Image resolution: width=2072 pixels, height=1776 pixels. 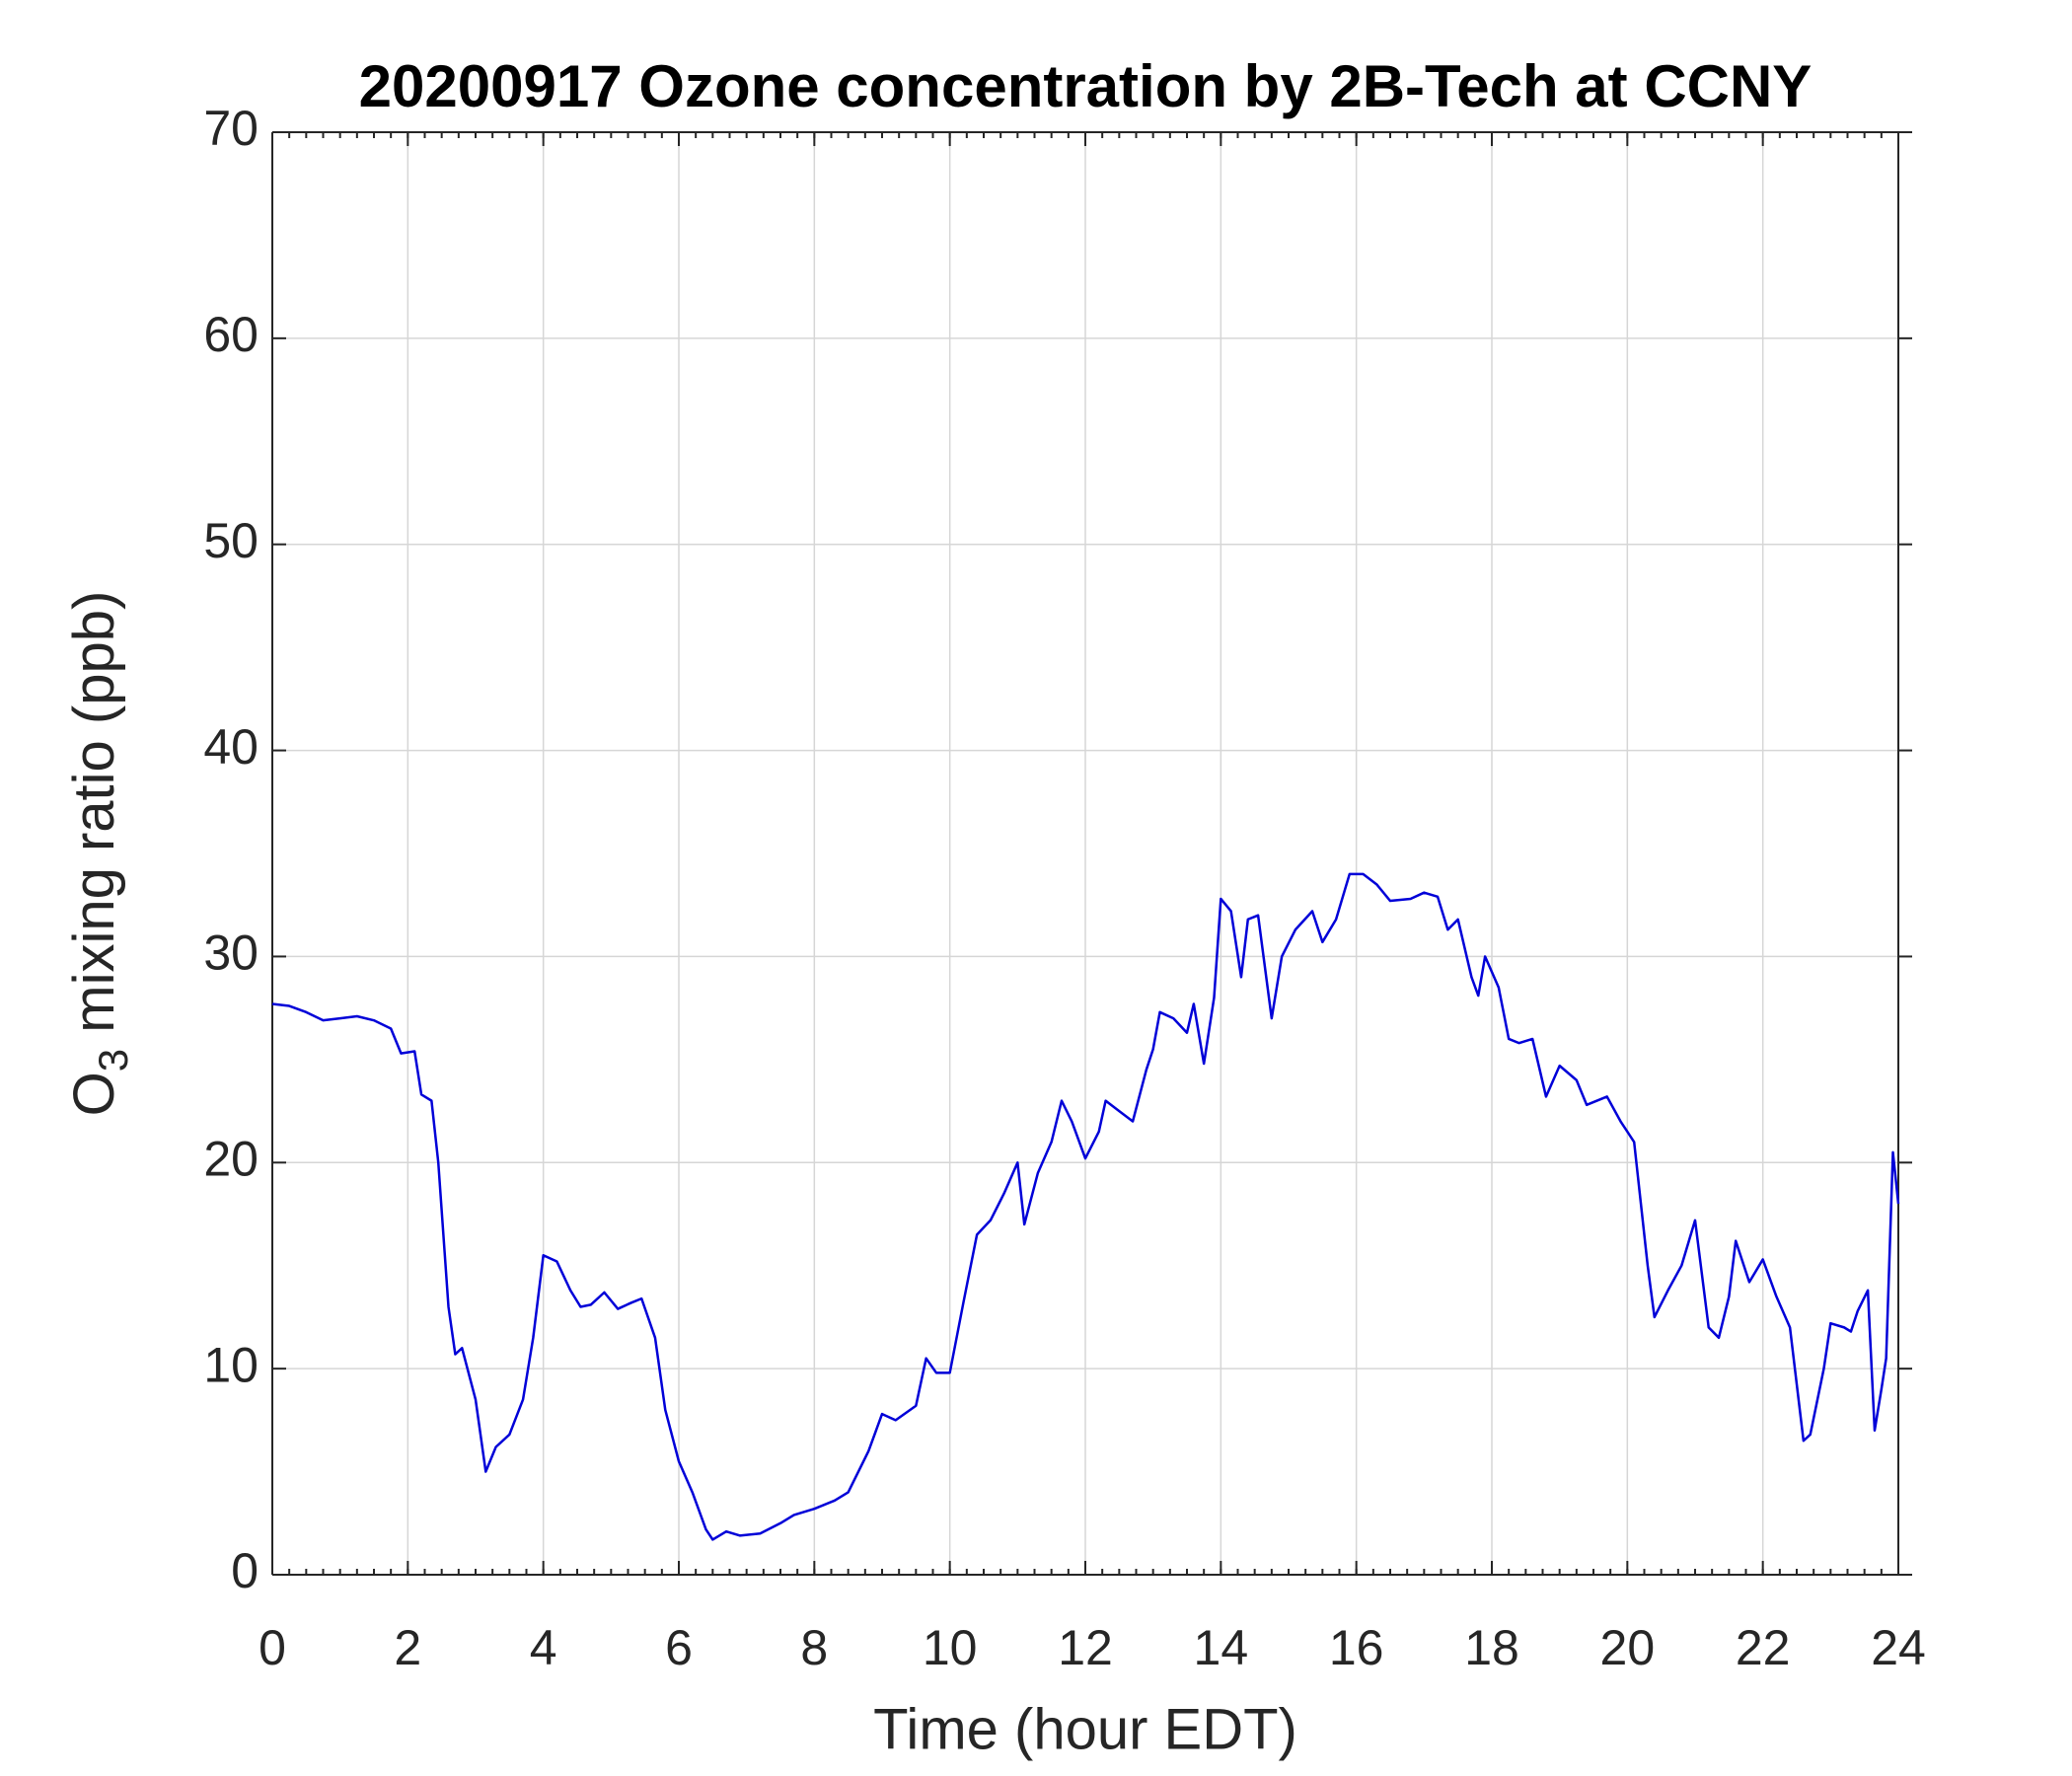 What do you see at coordinates (245, 1571) in the screenshot?
I see `y-tick-label: 0` at bounding box center [245, 1571].